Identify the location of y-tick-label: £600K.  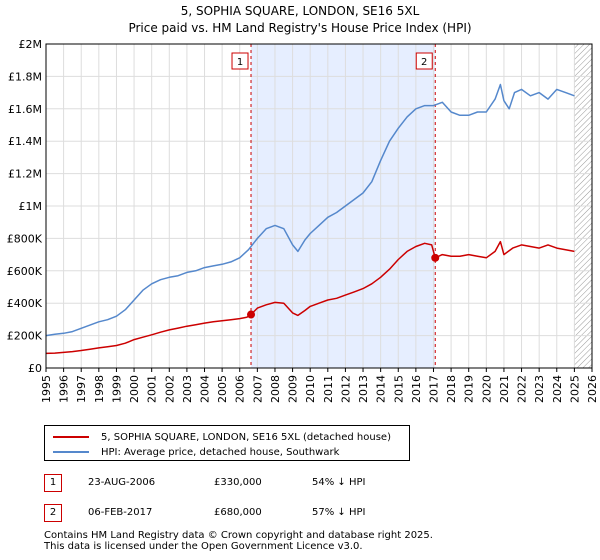
(25, 271).